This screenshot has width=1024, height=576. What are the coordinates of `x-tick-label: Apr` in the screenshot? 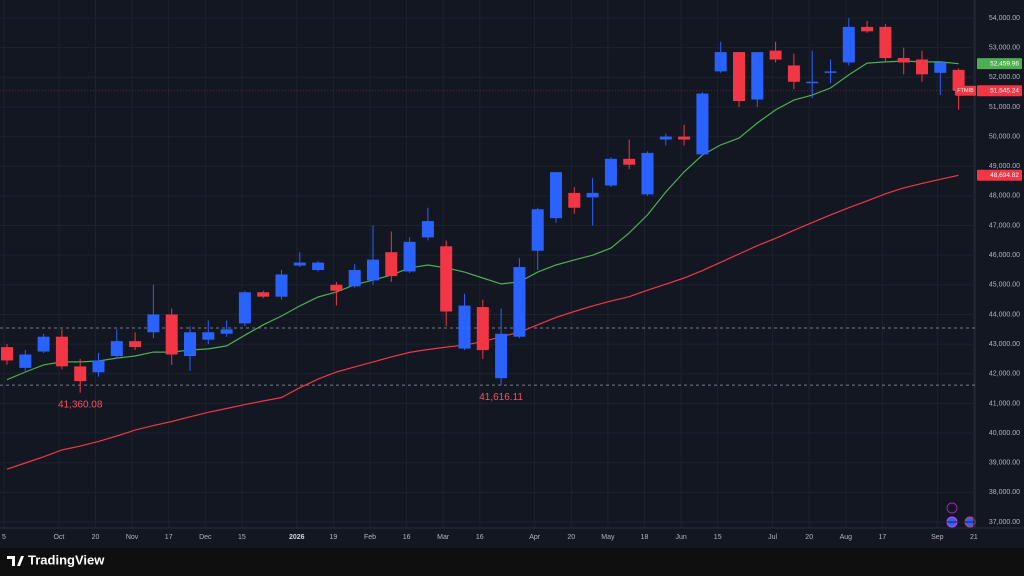 It's located at (535, 537).